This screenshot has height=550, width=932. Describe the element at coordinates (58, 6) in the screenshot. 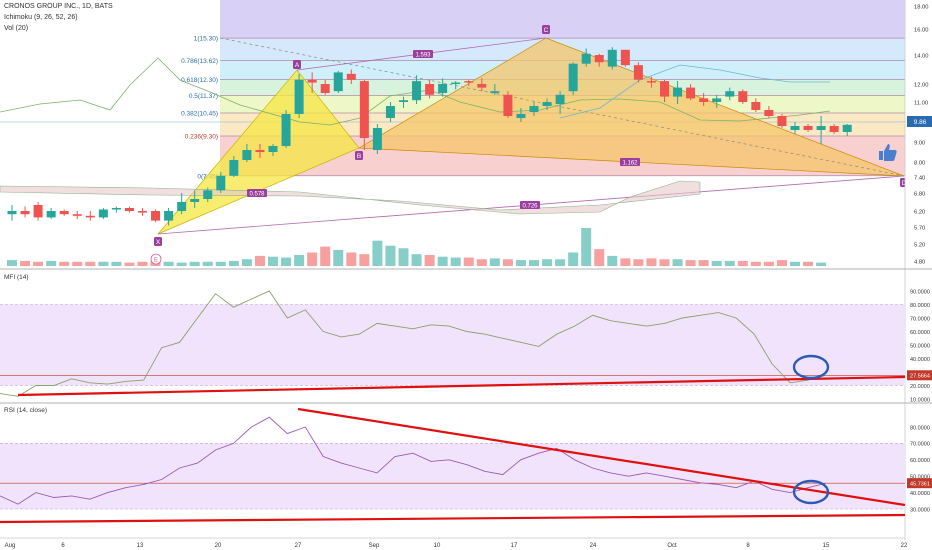

I see `chart-symbol-title: CRONOS GROUP INC., 1D, BATS` at that location.